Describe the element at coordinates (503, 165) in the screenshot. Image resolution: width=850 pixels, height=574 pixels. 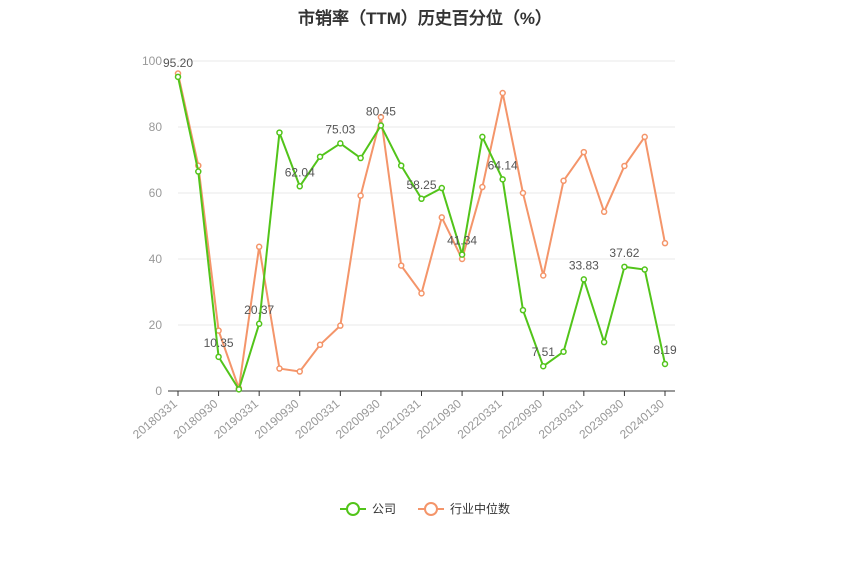
I see `data-label: 64.14` at that location.